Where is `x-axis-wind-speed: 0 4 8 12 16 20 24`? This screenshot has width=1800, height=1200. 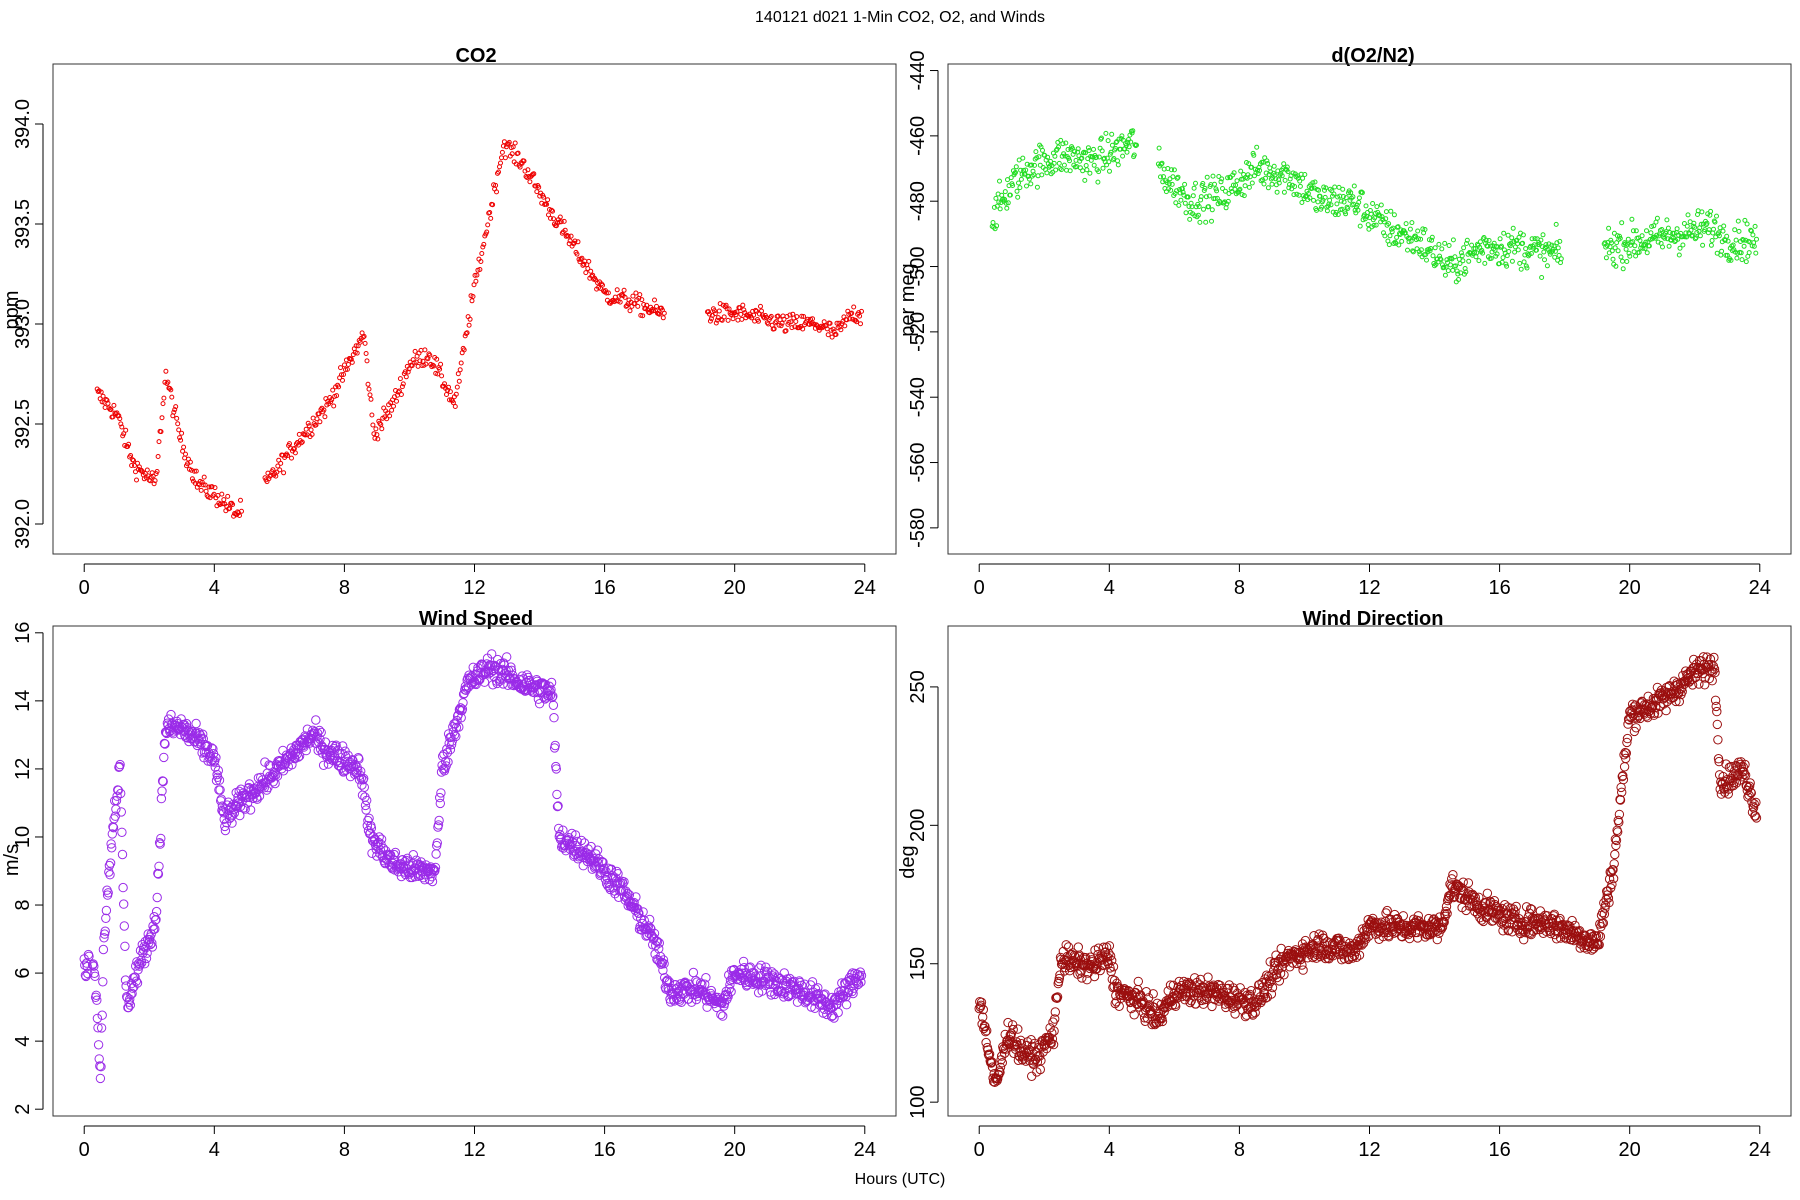 x-axis-wind-speed: 0 4 8 12 16 20 24 is located at coordinates (477, 1143).